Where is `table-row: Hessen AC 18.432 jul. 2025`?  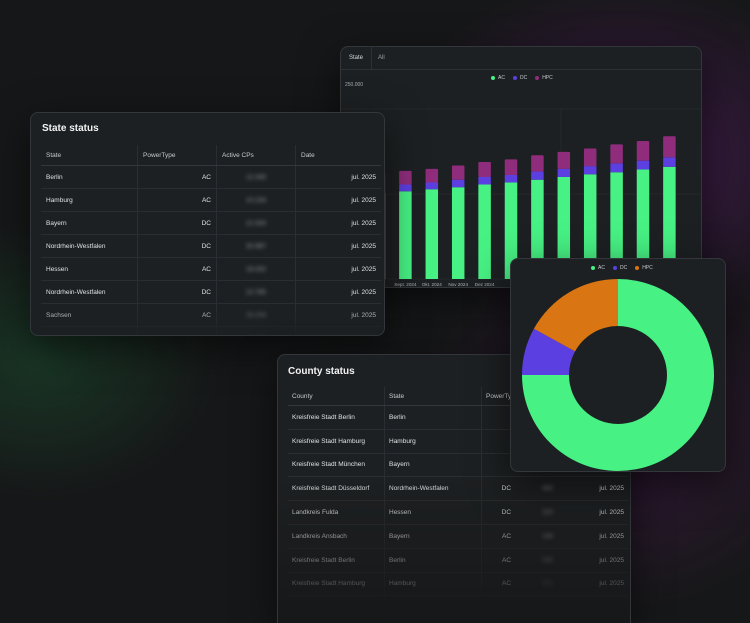
table-row: Hessen AC 18.432 jul. 2025 is located at coordinates (211, 269).